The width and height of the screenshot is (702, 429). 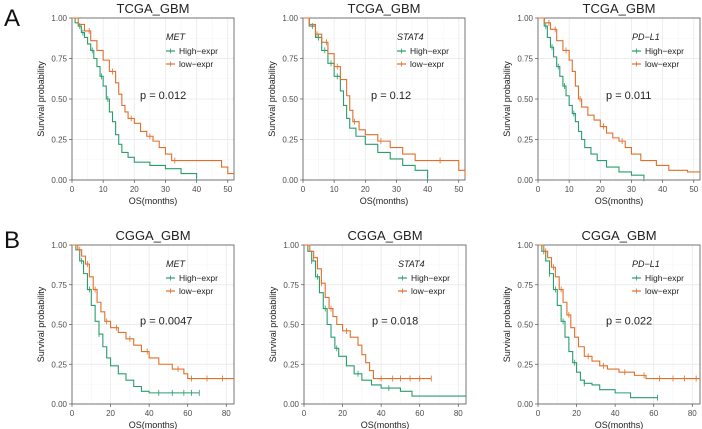 I want to click on panel-label-B: B, so click(x=12, y=240).